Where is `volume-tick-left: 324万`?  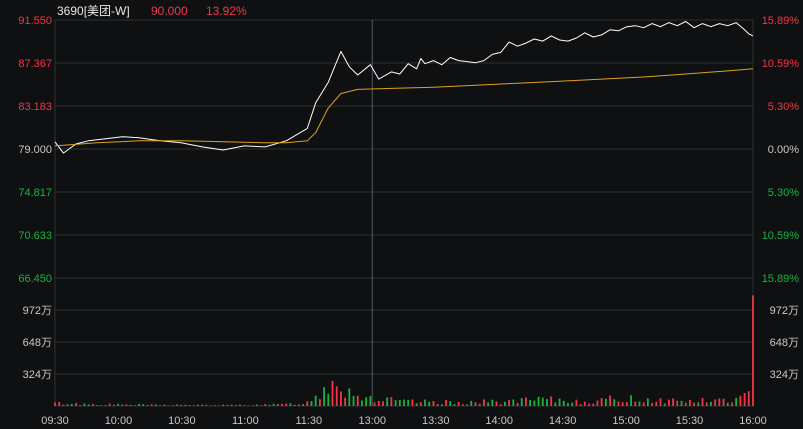 volume-tick-left: 324万 is located at coordinates (37, 375).